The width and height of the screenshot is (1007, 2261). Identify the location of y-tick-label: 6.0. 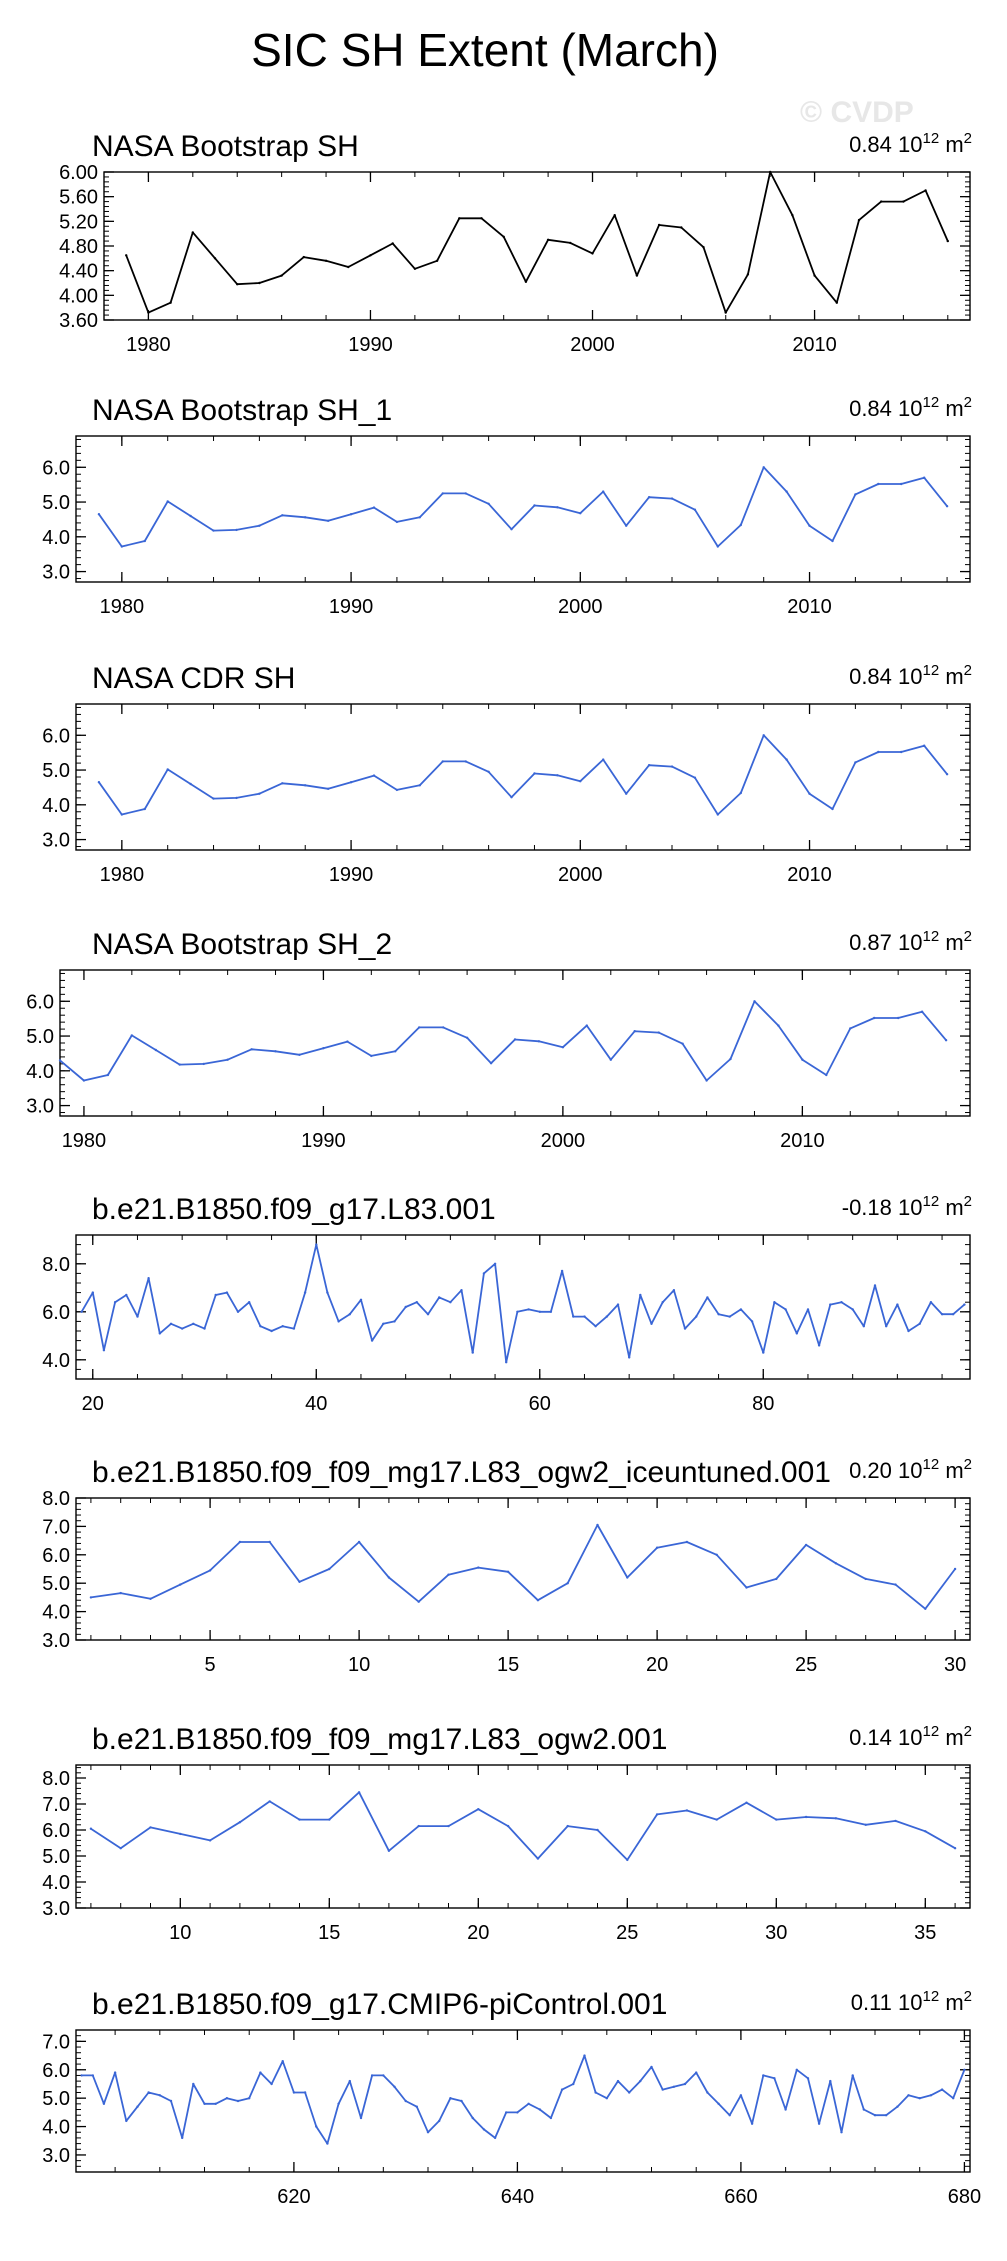
(40, 1002).